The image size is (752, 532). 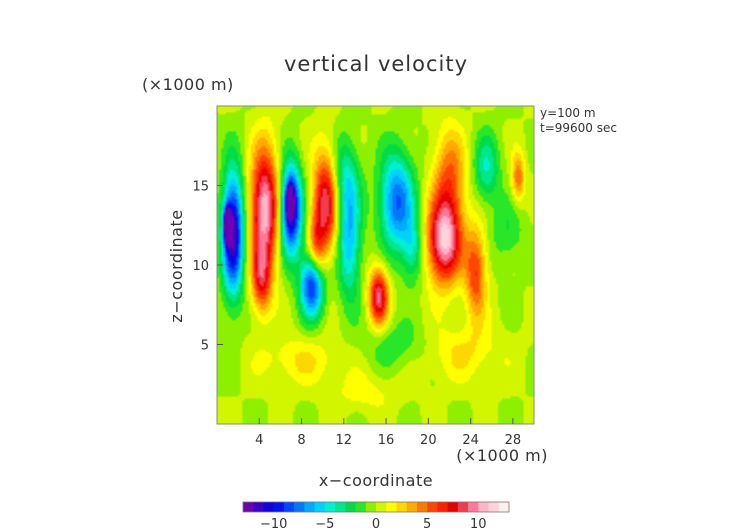 What do you see at coordinates (200, 266) in the screenshot?
I see `y-tick-label: 10` at bounding box center [200, 266].